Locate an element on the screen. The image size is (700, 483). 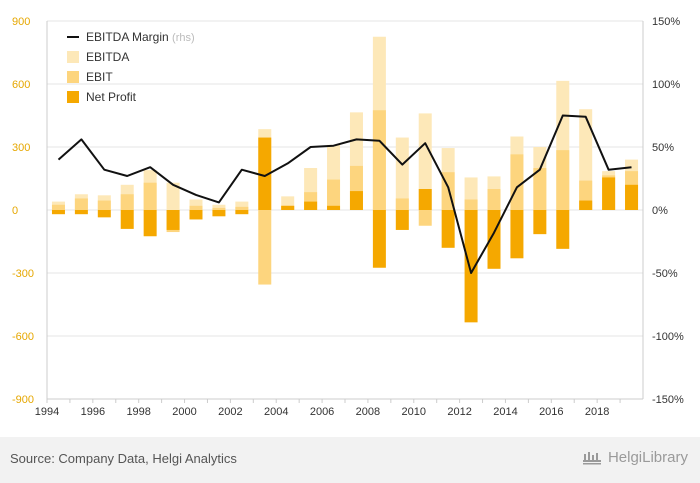
brand-logo: HelgiLibrary is located at coordinates (635, 457).